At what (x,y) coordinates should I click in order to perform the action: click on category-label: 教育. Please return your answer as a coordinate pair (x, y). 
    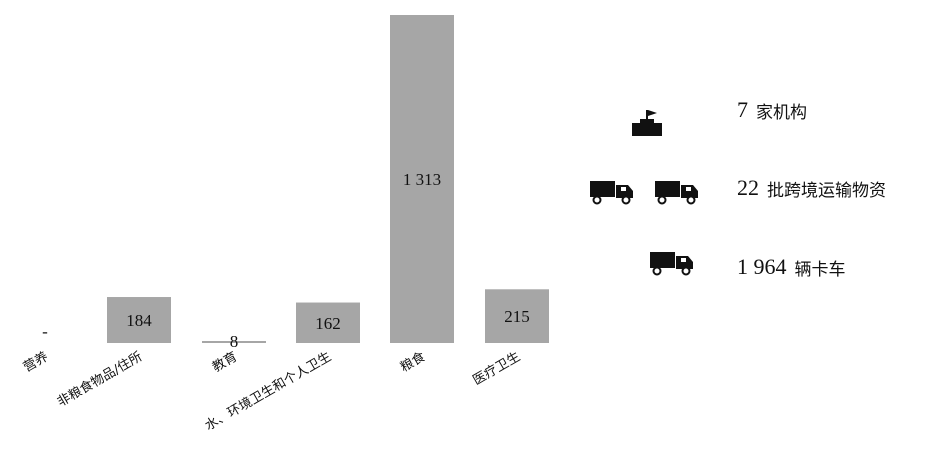
    Looking at the image, I should click on (224, 362).